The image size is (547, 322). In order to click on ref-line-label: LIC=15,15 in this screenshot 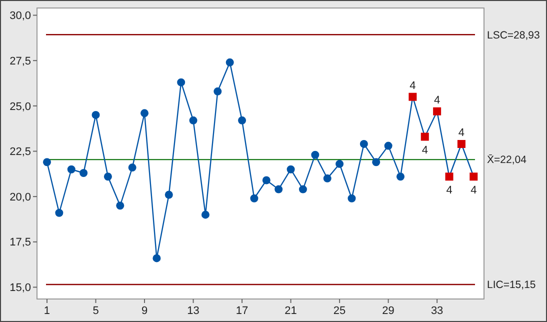, I will do `click(511, 285)`.